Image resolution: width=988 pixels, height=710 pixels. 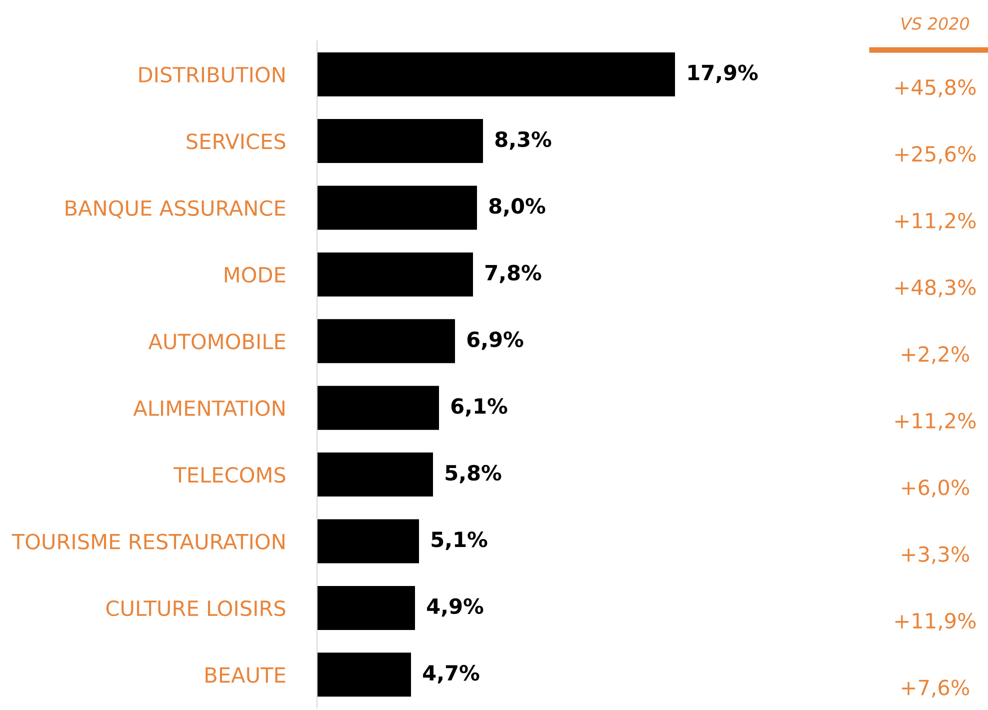 I want to click on data-label: 17,9%, so click(x=723, y=74).